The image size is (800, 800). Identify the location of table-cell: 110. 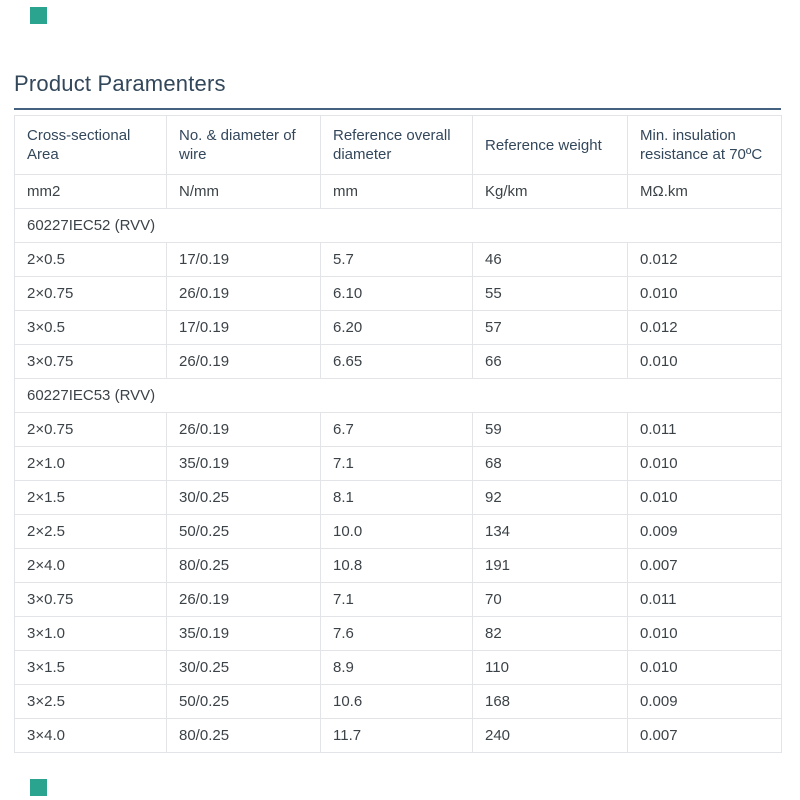
(550, 667).